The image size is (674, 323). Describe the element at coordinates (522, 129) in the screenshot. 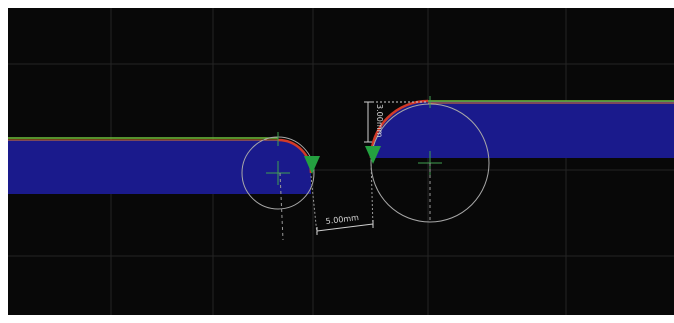

I see `right-strip` at that location.